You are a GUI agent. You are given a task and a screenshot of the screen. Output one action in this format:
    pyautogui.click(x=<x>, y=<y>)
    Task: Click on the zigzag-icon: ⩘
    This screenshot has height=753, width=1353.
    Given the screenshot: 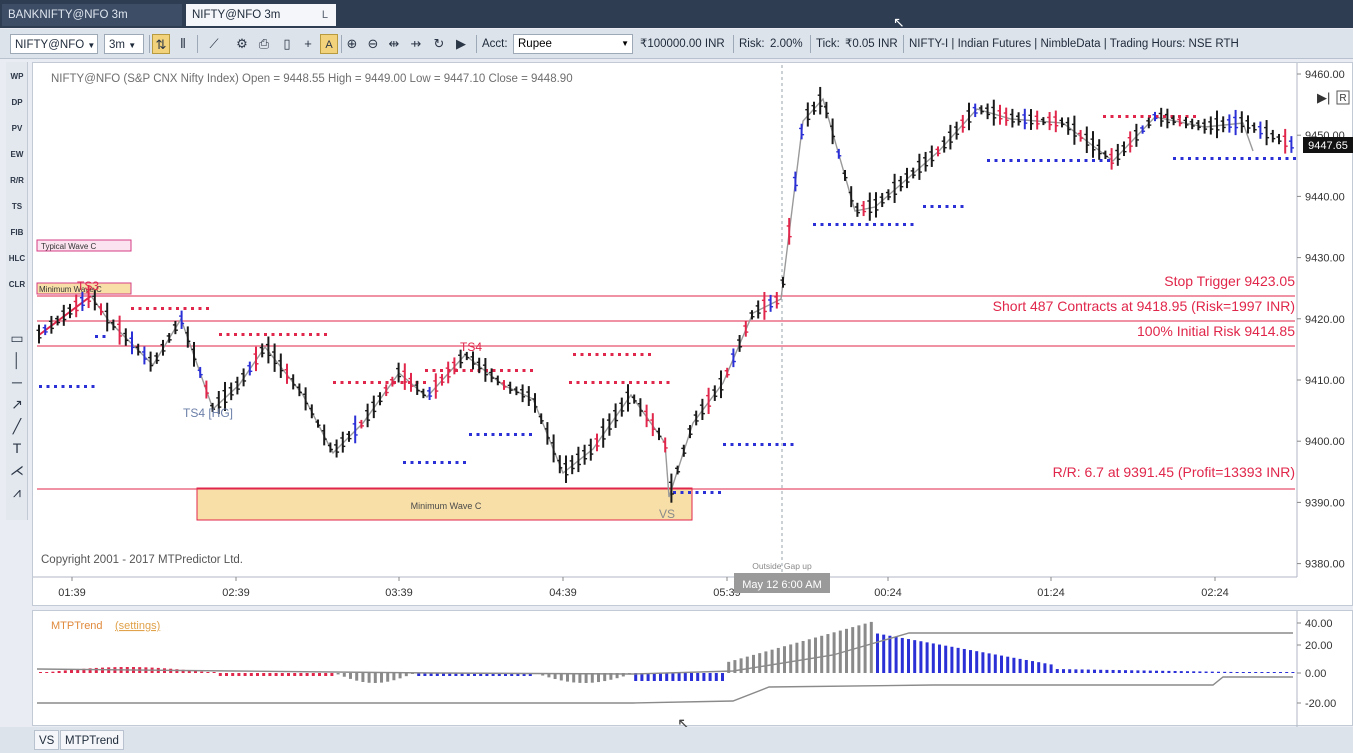 What is the action you would take?
    pyautogui.click(x=17, y=492)
    